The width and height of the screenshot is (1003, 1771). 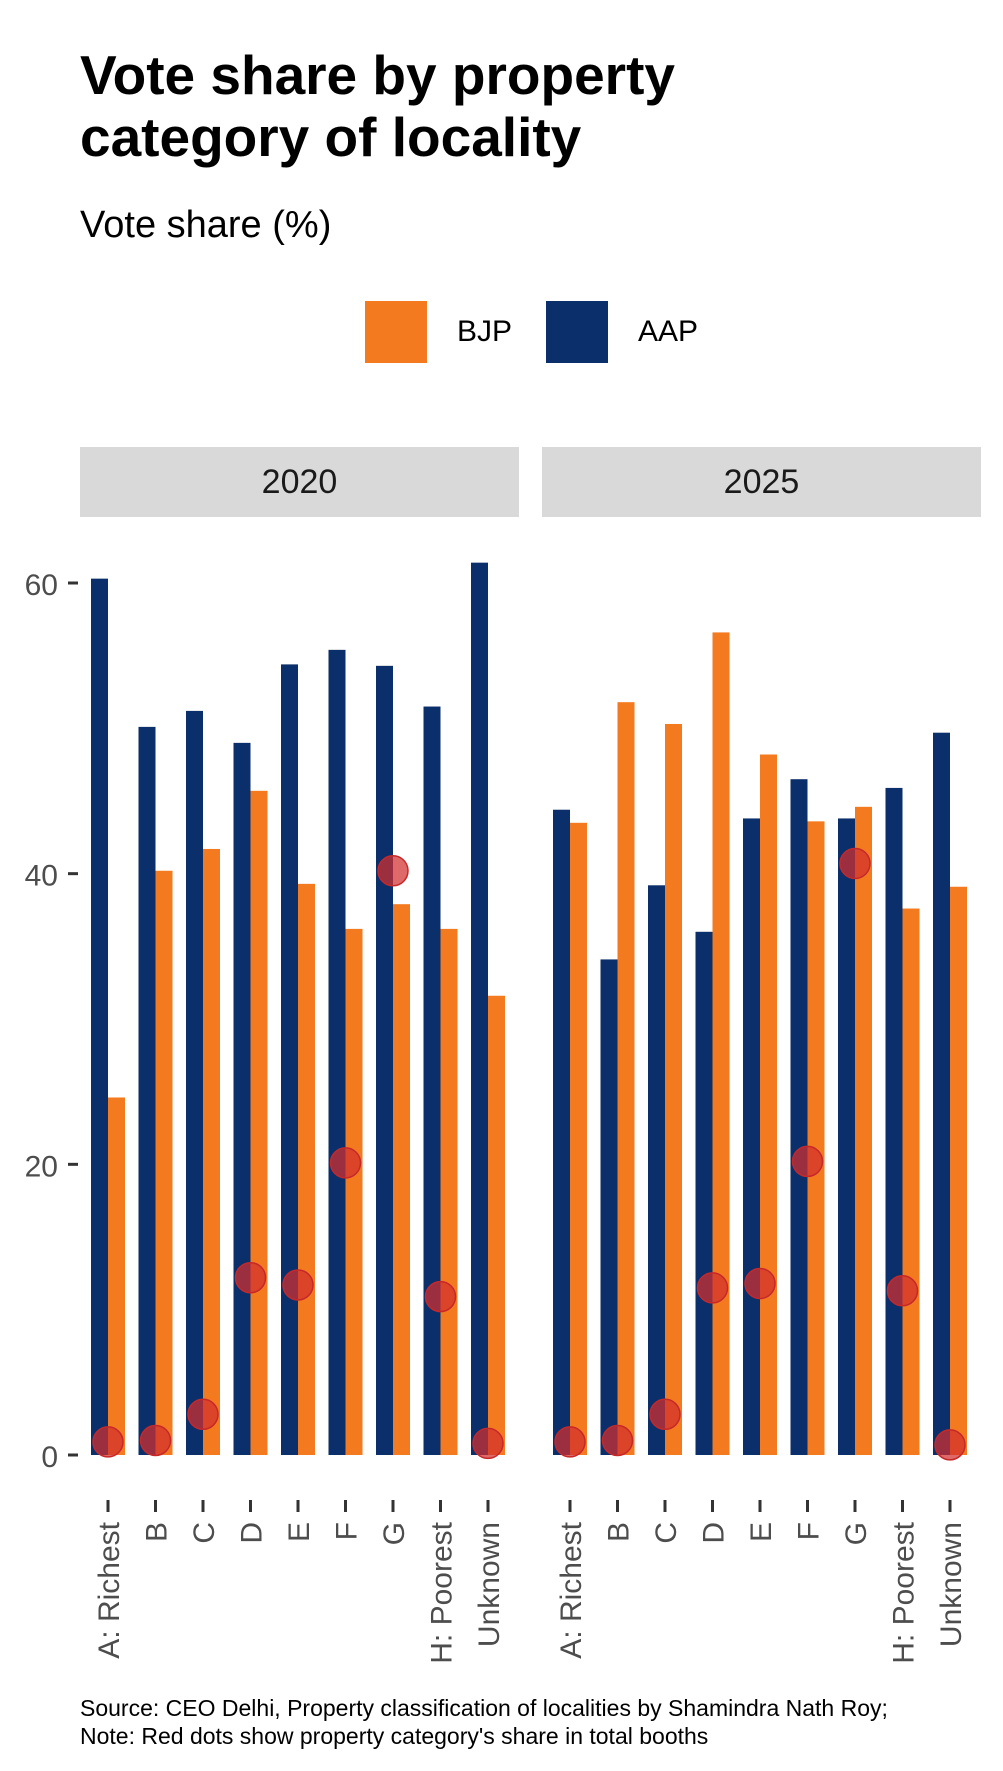 What do you see at coordinates (49, 1457) in the screenshot?
I see `y-tick-label: 0` at bounding box center [49, 1457].